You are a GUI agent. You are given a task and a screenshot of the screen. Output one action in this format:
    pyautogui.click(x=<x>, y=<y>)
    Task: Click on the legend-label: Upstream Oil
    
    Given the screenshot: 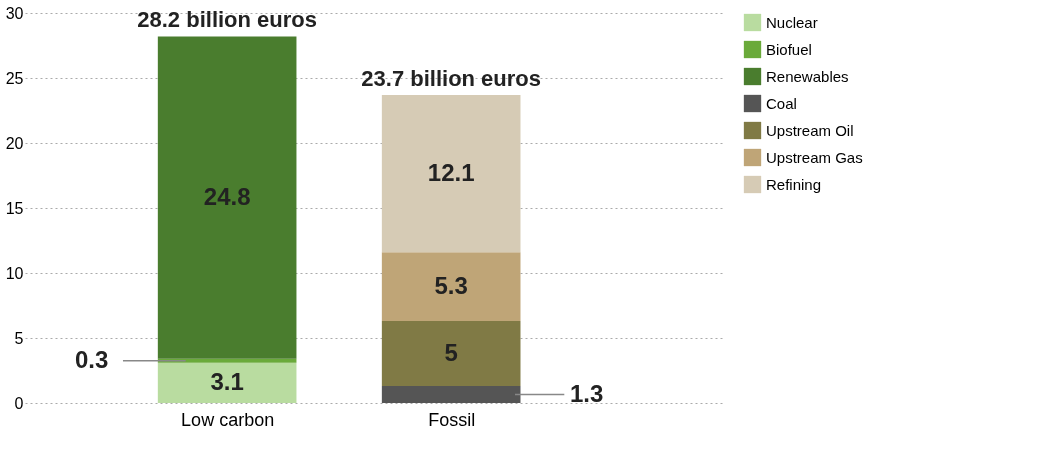 What is the action you would take?
    pyautogui.click(x=810, y=130)
    